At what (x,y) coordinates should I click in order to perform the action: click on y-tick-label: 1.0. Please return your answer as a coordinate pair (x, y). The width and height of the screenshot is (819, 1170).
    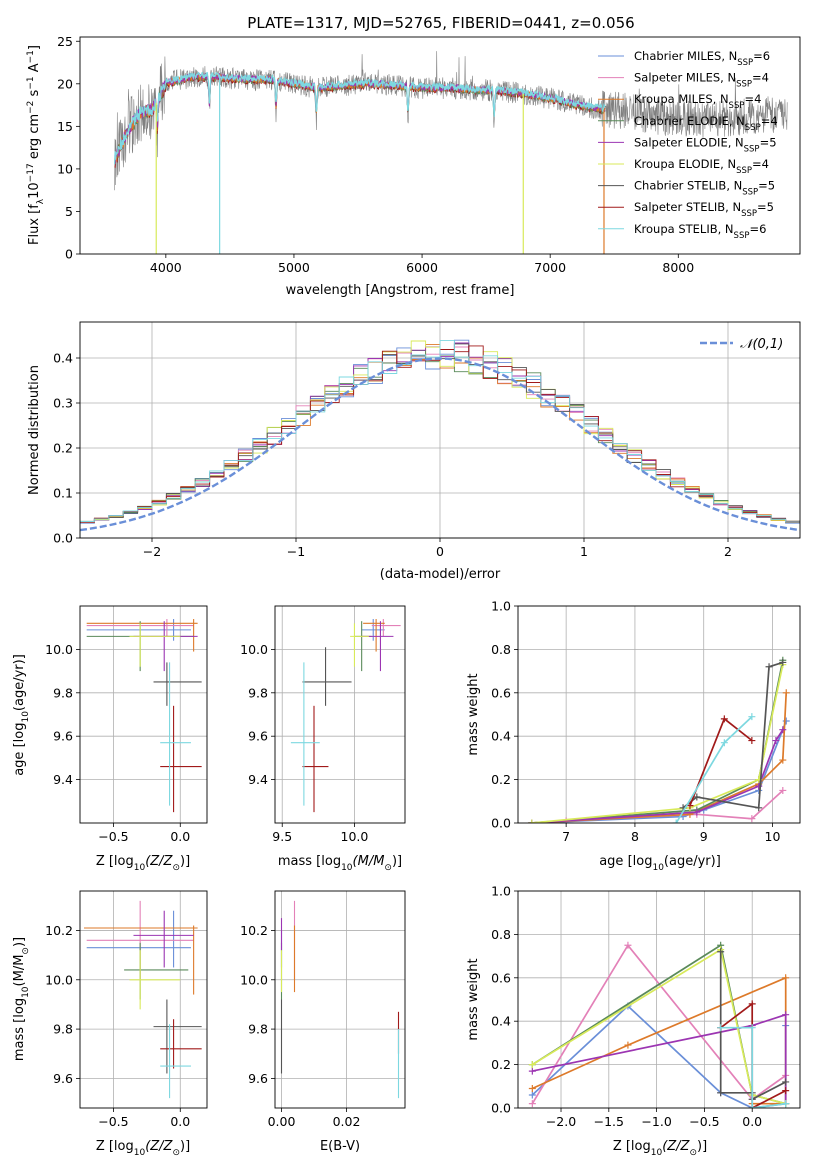
    Looking at the image, I should click on (501, 891).